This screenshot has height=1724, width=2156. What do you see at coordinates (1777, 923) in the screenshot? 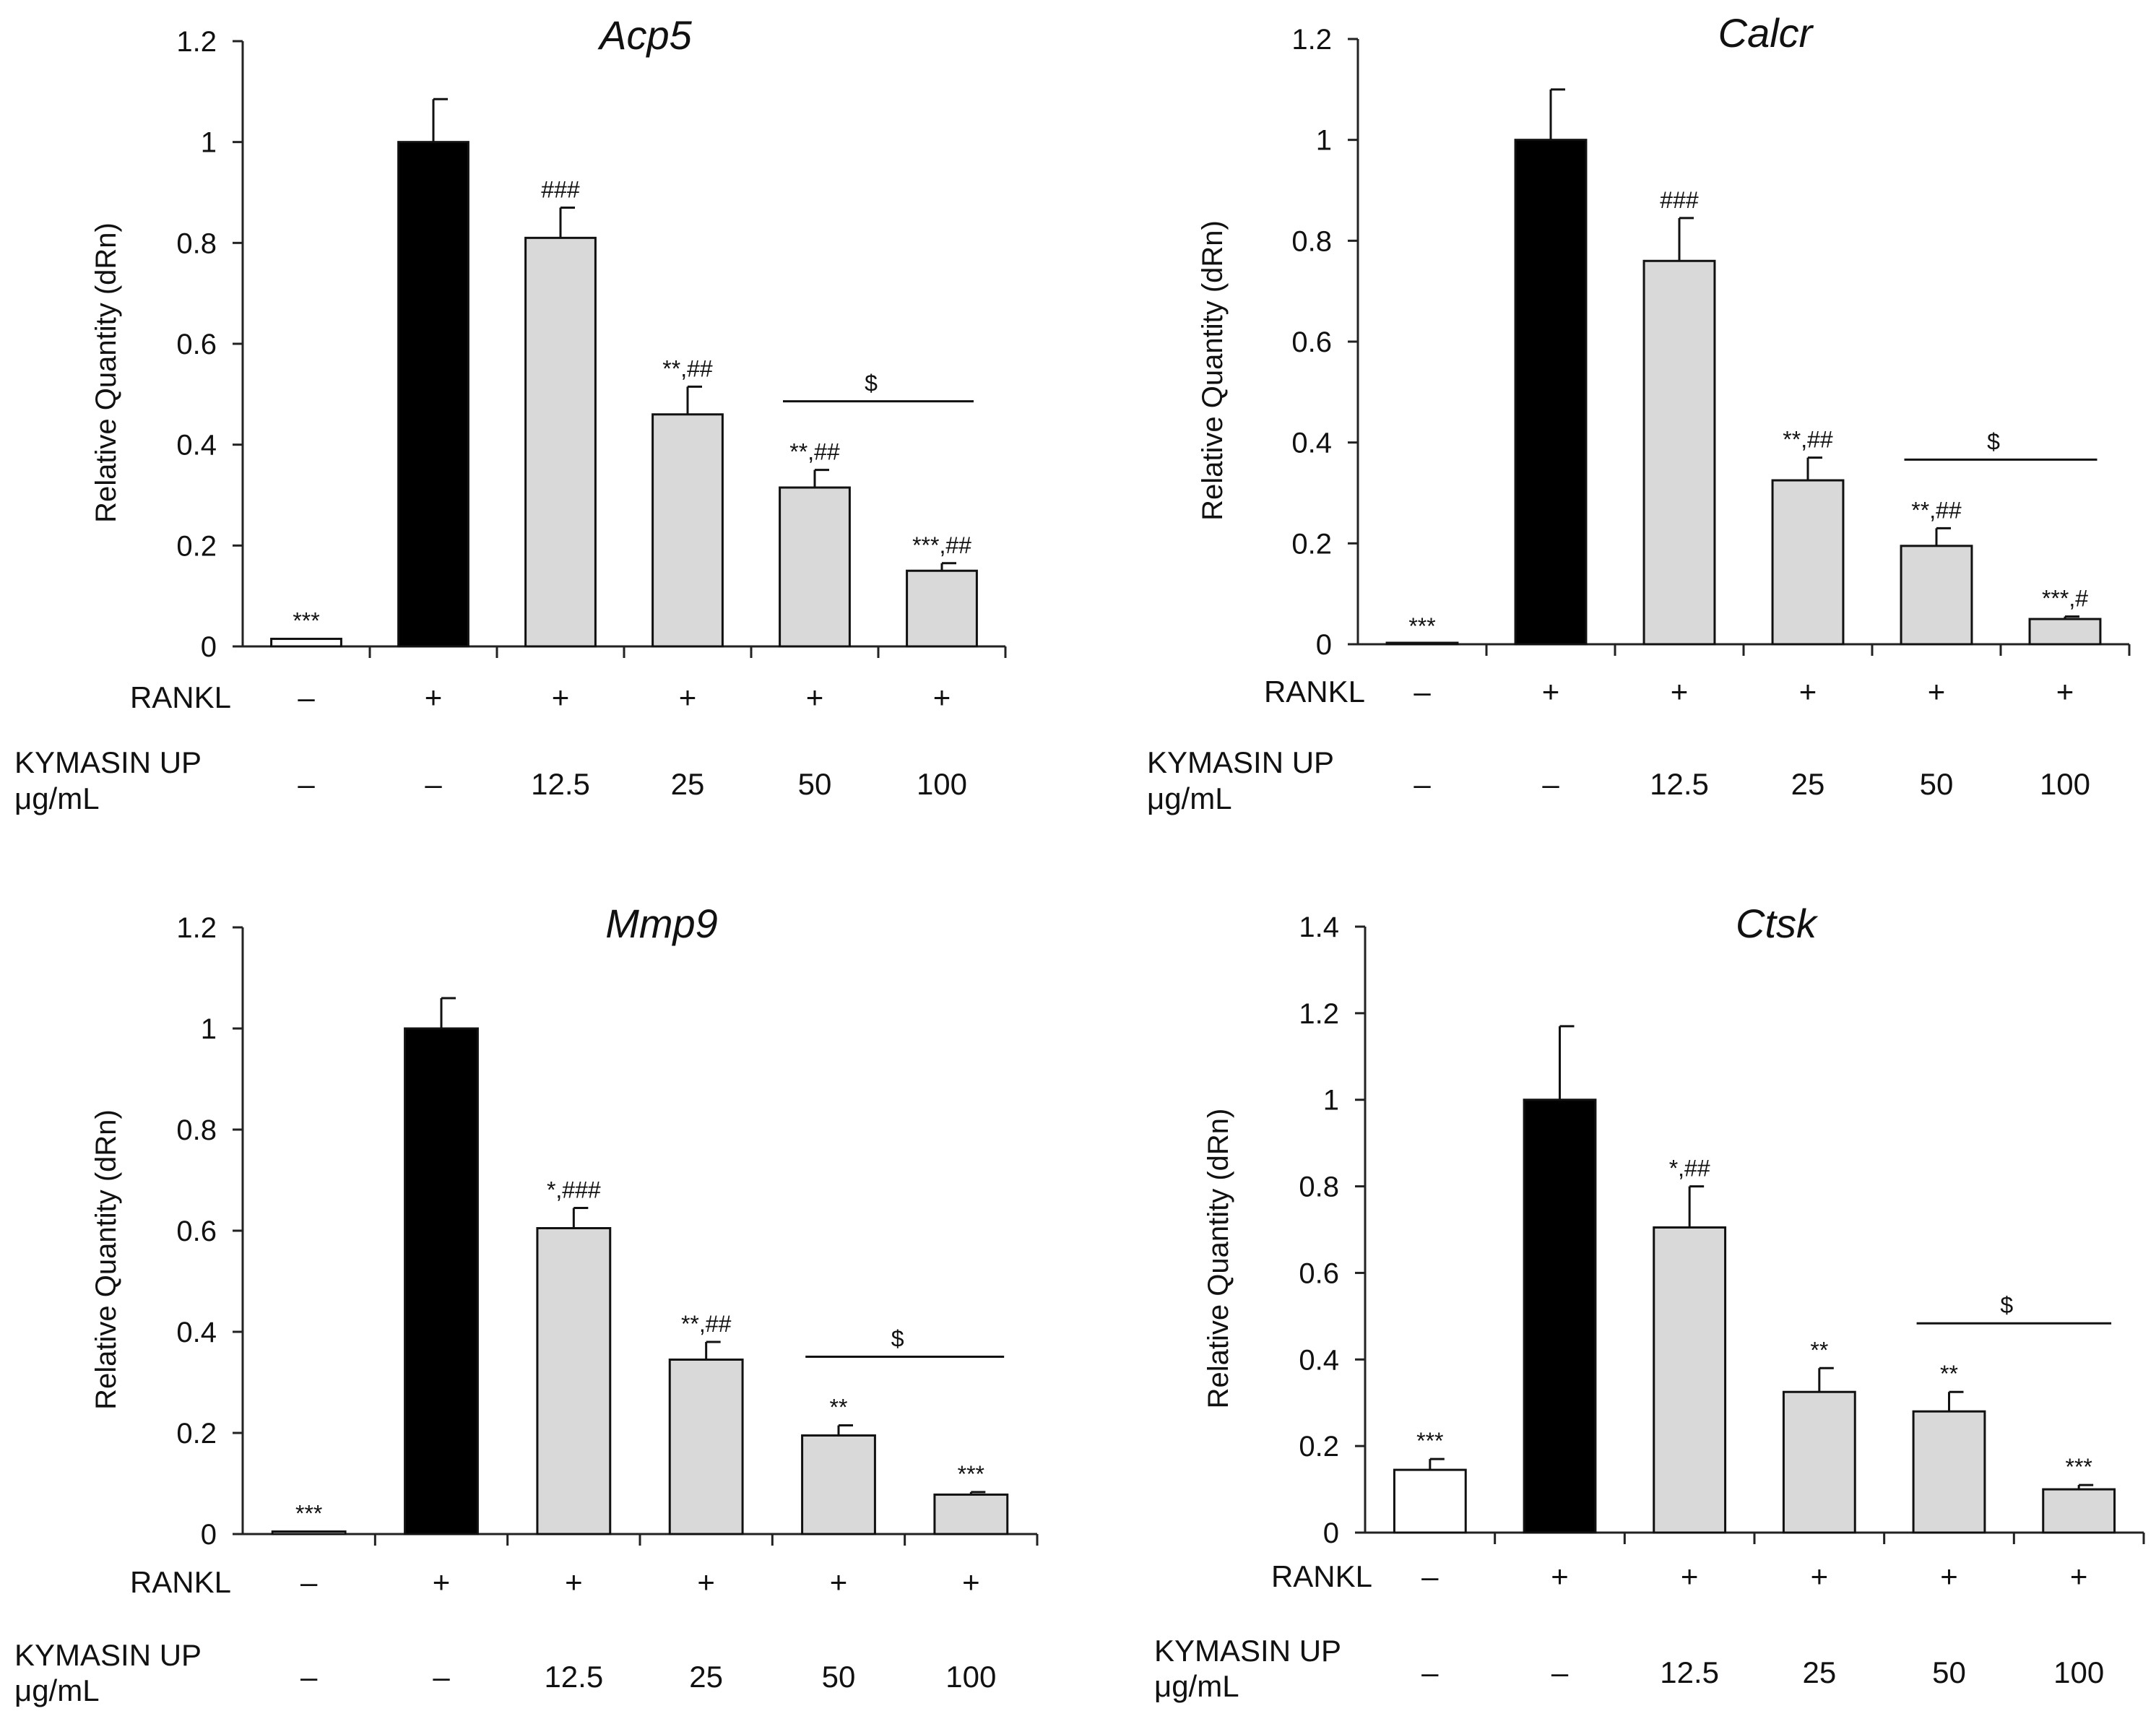
I see `chart-title: Ctsk` at bounding box center [1777, 923].